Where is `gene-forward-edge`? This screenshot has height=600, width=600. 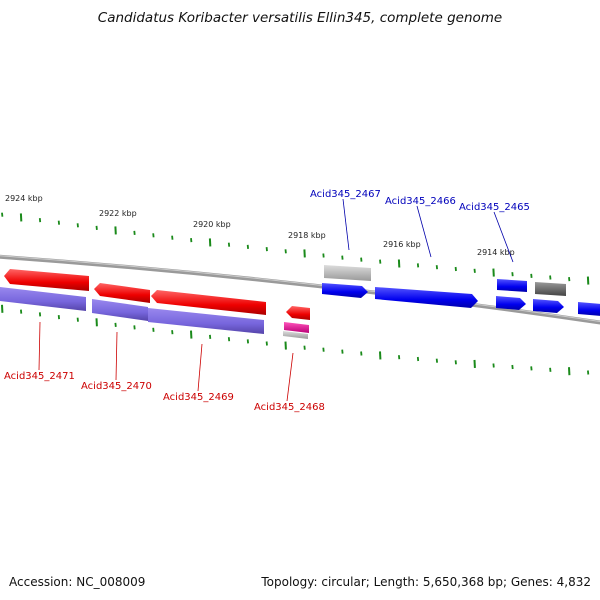
gene-forward-edge is located at coordinates (589, 309).